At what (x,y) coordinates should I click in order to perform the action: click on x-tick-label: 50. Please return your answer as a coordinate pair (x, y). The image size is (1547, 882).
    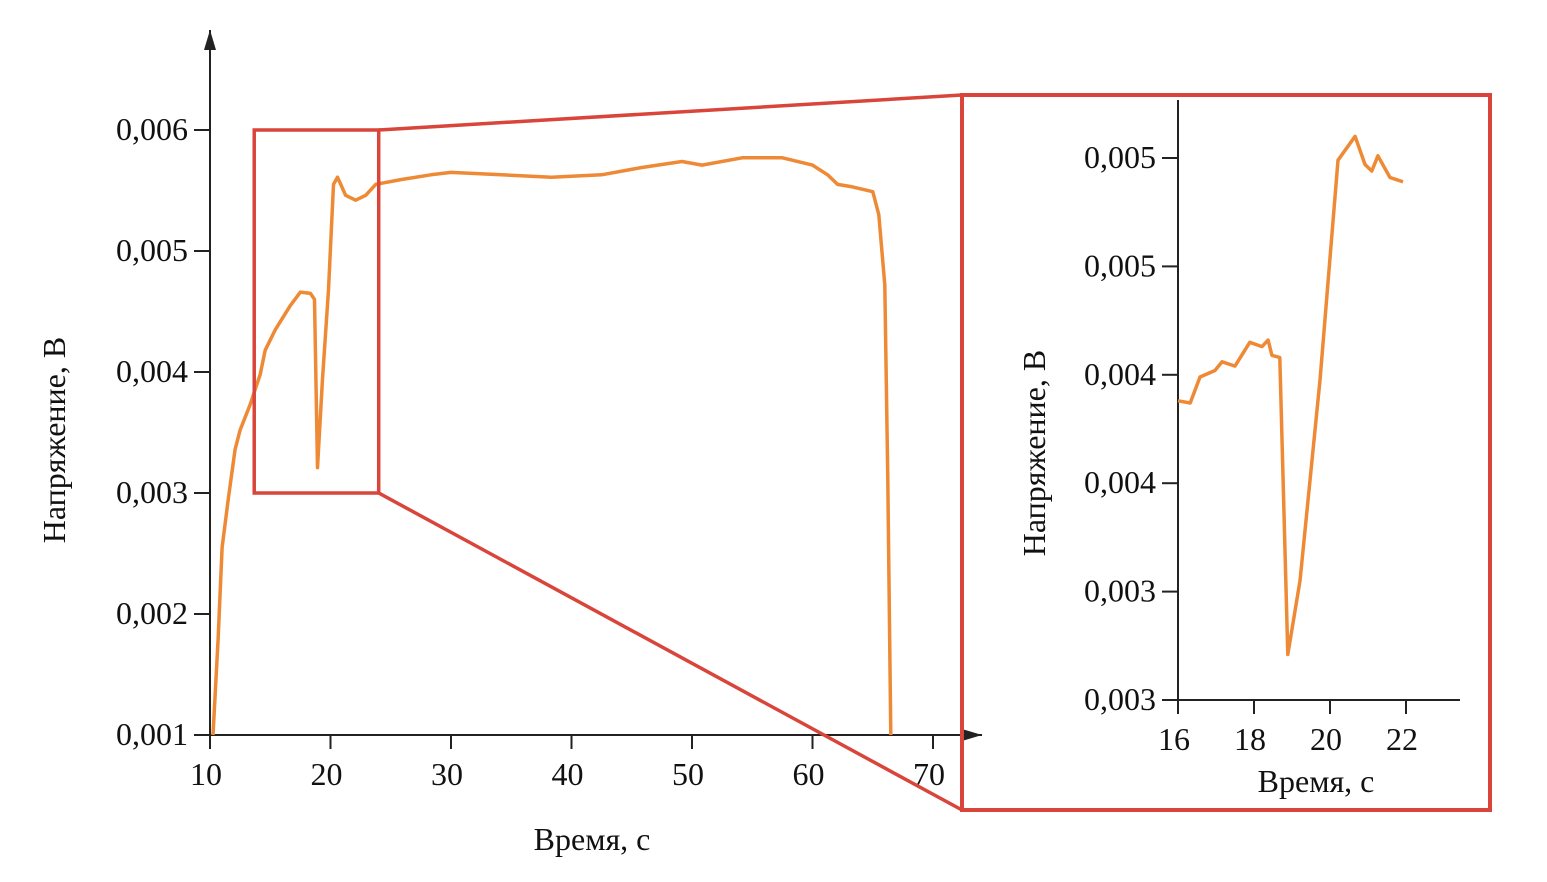
    Looking at the image, I should click on (688, 774).